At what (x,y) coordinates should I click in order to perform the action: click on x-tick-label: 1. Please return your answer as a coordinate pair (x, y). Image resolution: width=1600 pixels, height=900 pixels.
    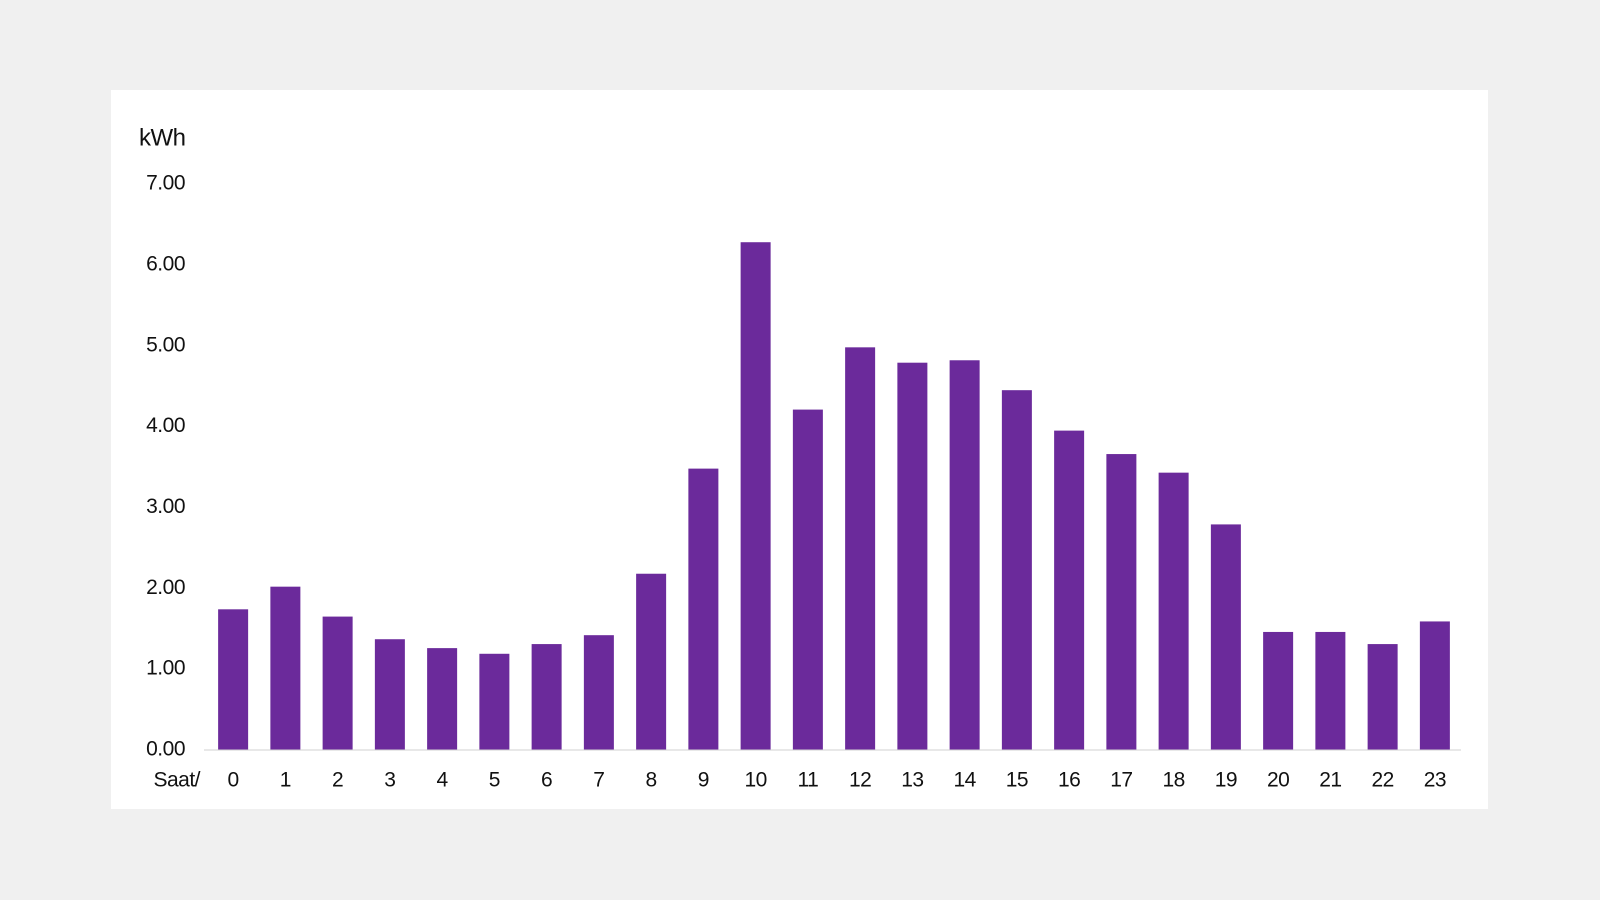
    Looking at the image, I should click on (285, 780).